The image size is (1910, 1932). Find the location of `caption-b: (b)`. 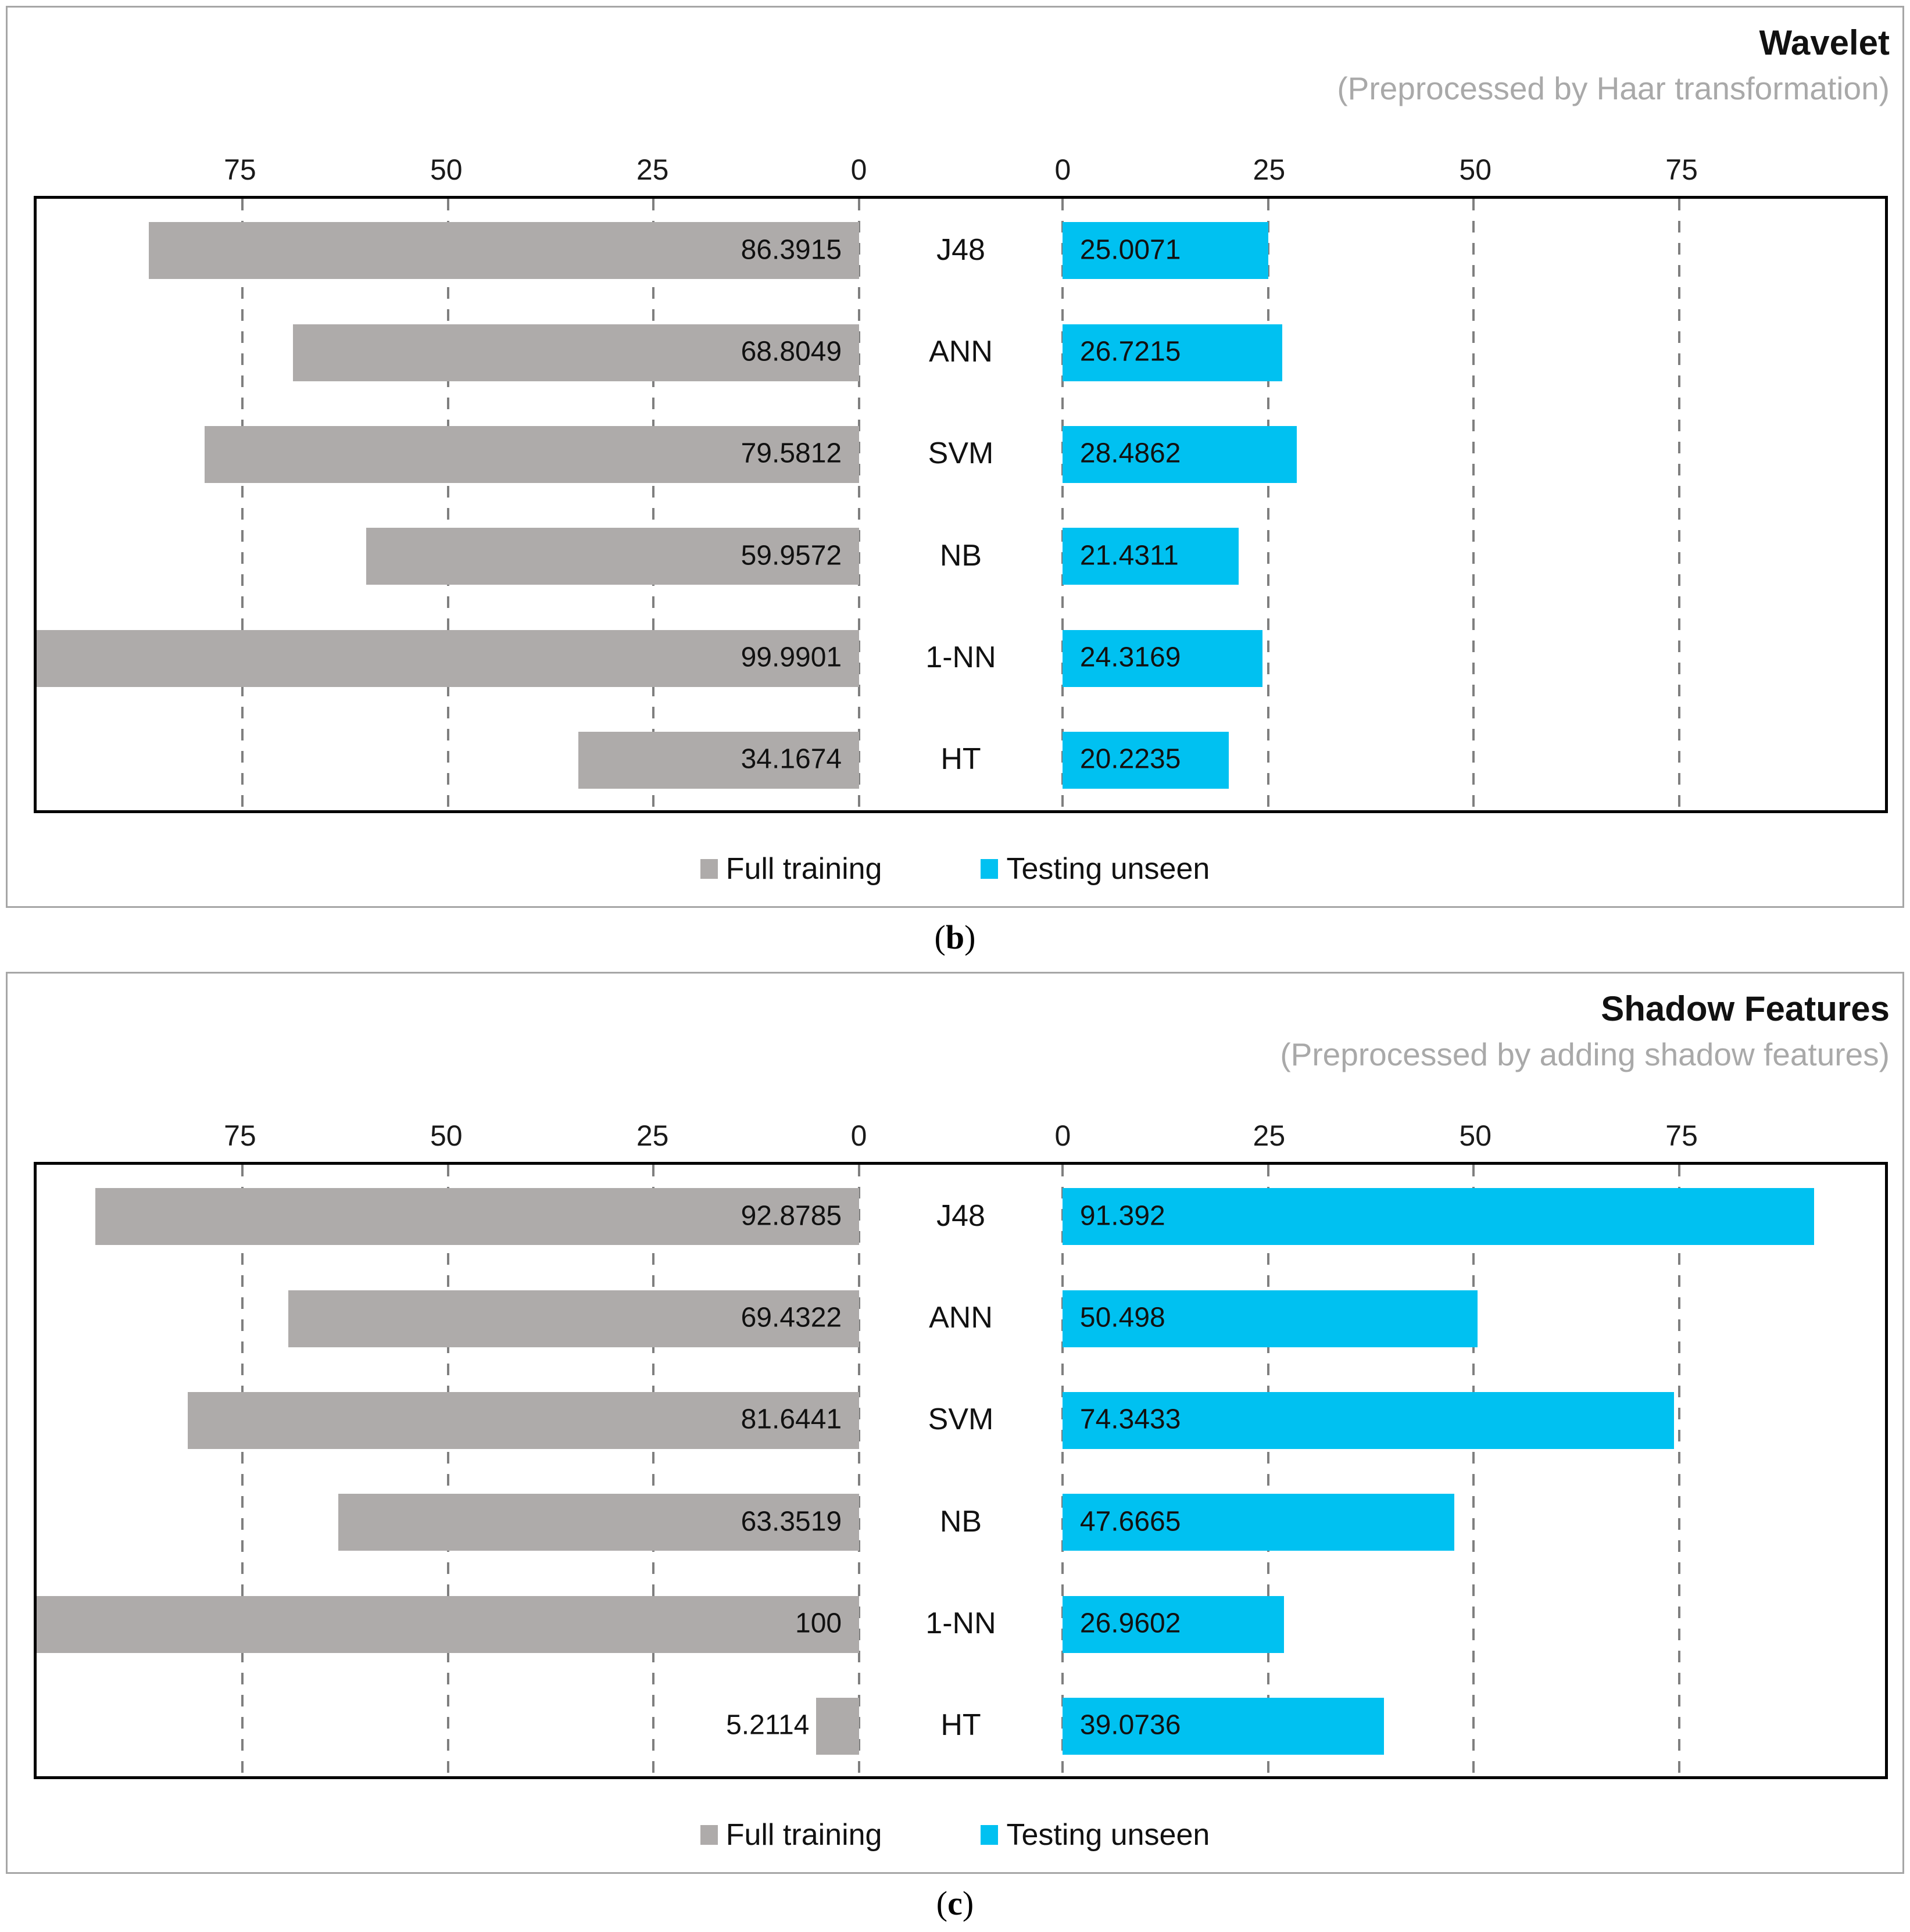

caption-b: (b) is located at coordinates (955, 937).